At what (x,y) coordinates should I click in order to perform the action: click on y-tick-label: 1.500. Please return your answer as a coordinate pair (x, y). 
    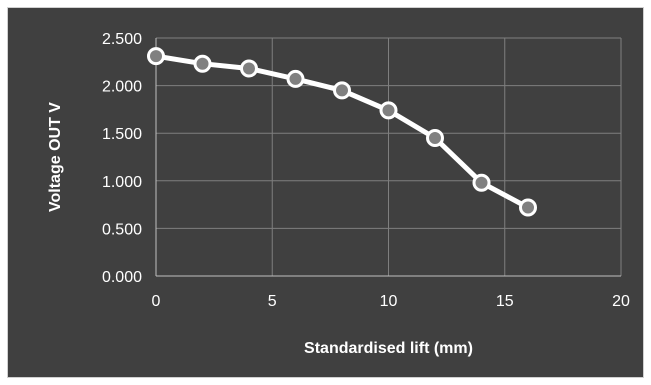
    Looking at the image, I should click on (122, 134).